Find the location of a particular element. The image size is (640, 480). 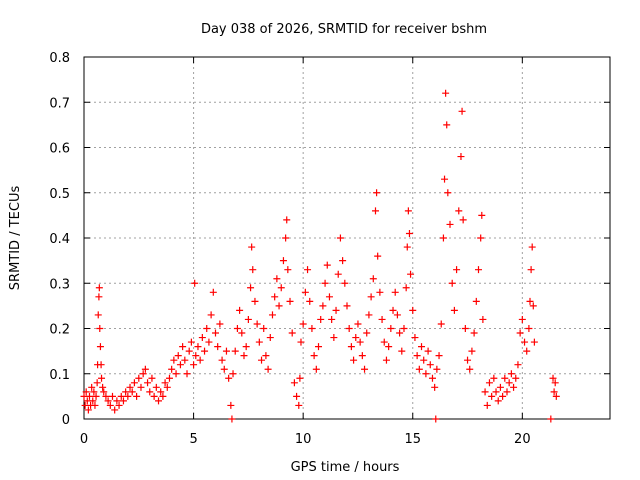

x-tick-labels: 0 5 10 15 20 is located at coordinates (305, 439).